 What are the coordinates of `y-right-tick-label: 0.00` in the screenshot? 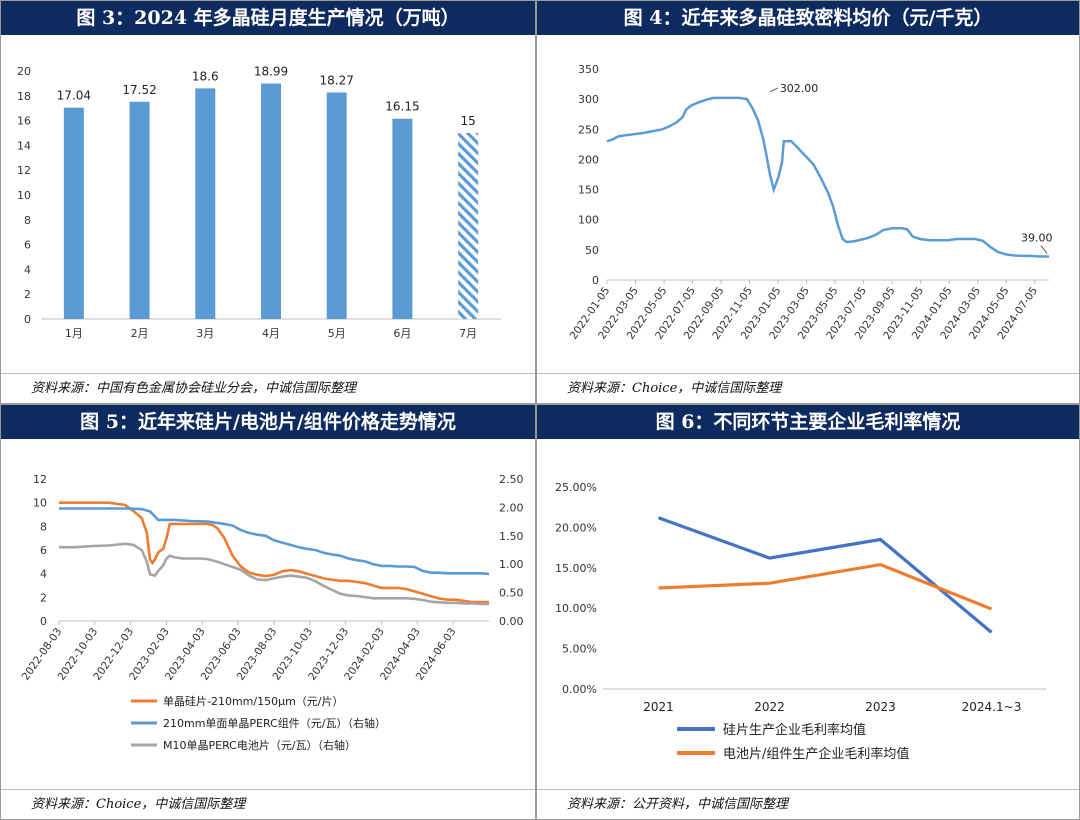 It's located at (511, 621).